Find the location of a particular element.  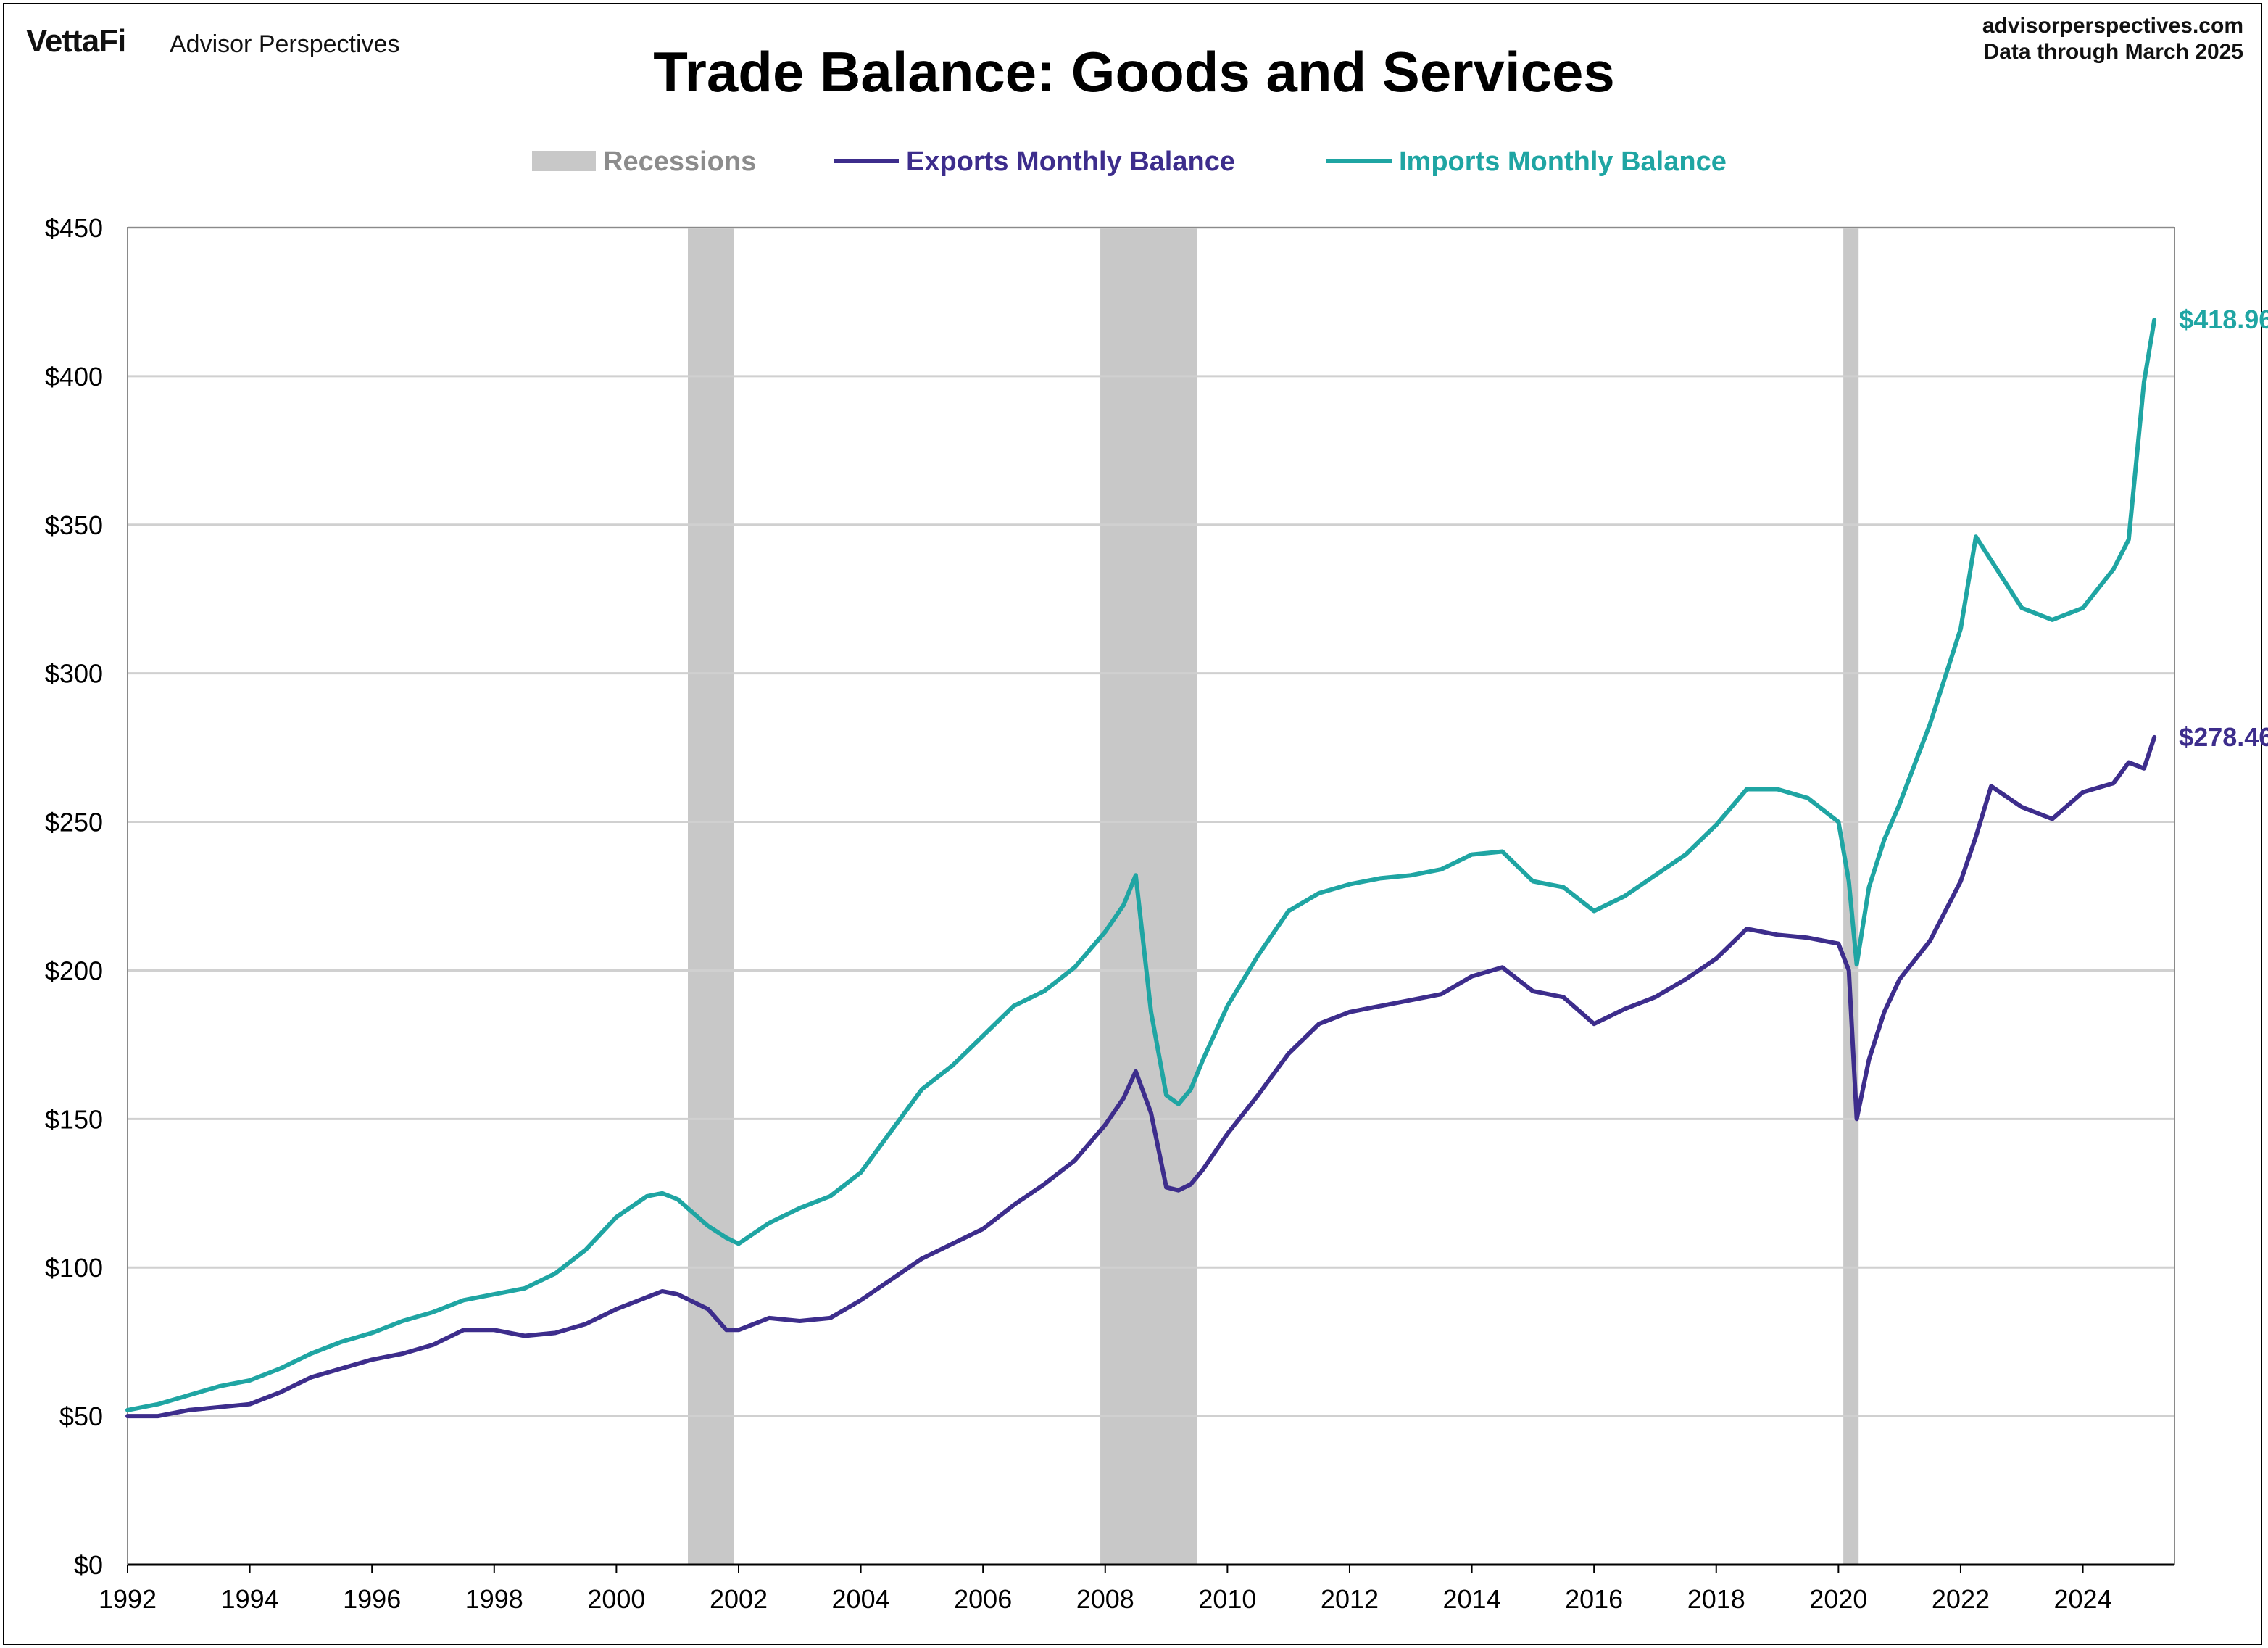

data-through-note: Data through March 2025 is located at coordinates (2113, 52).